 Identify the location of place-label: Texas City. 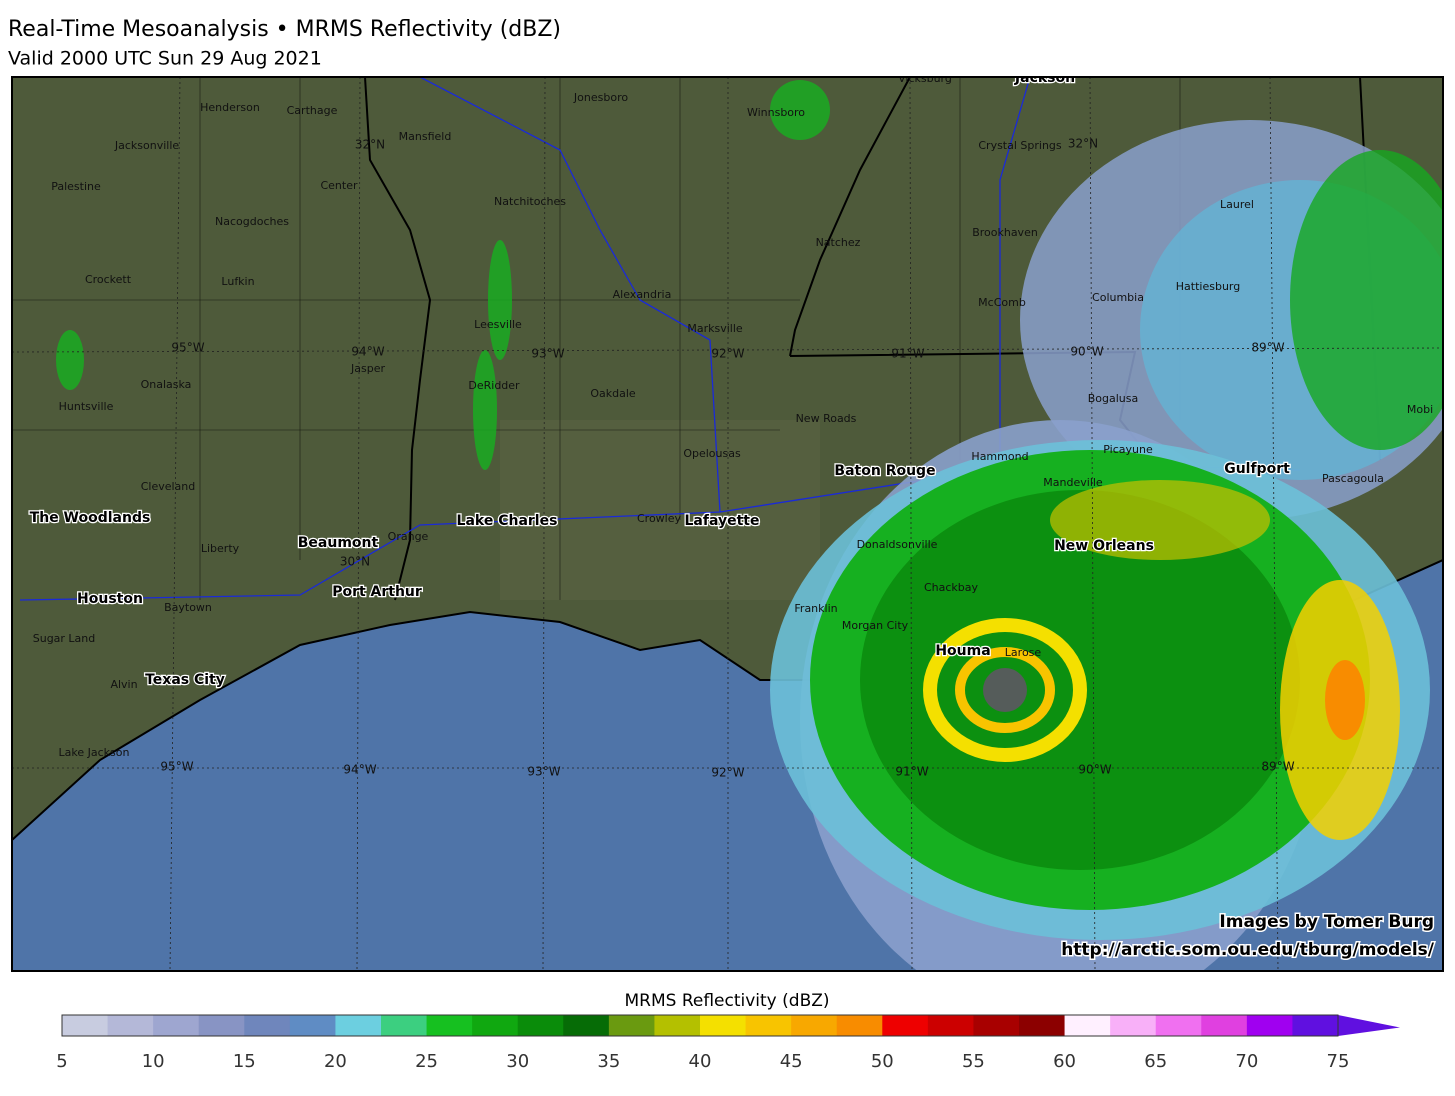
(185, 680).